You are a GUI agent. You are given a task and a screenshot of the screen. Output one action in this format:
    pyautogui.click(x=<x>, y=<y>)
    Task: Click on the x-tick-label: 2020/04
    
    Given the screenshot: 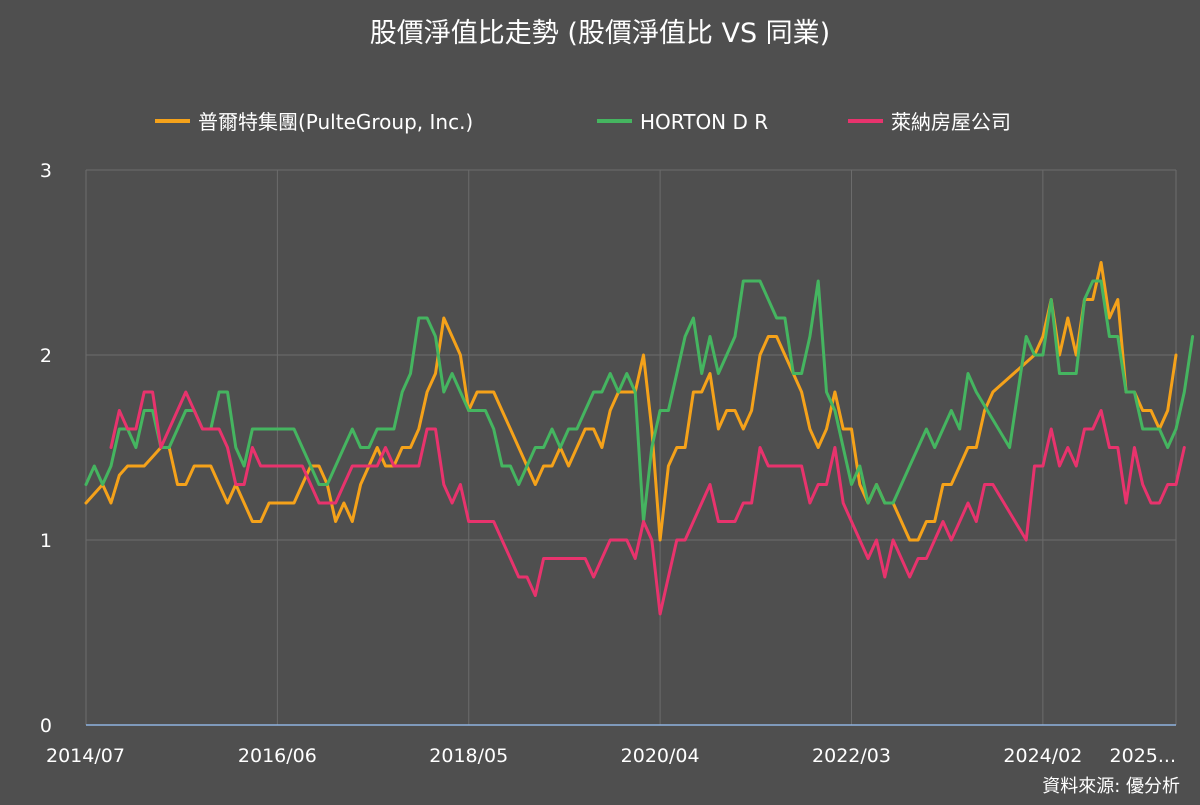 What is the action you would take?
    pyautogui.click(x=660, y=756)
    